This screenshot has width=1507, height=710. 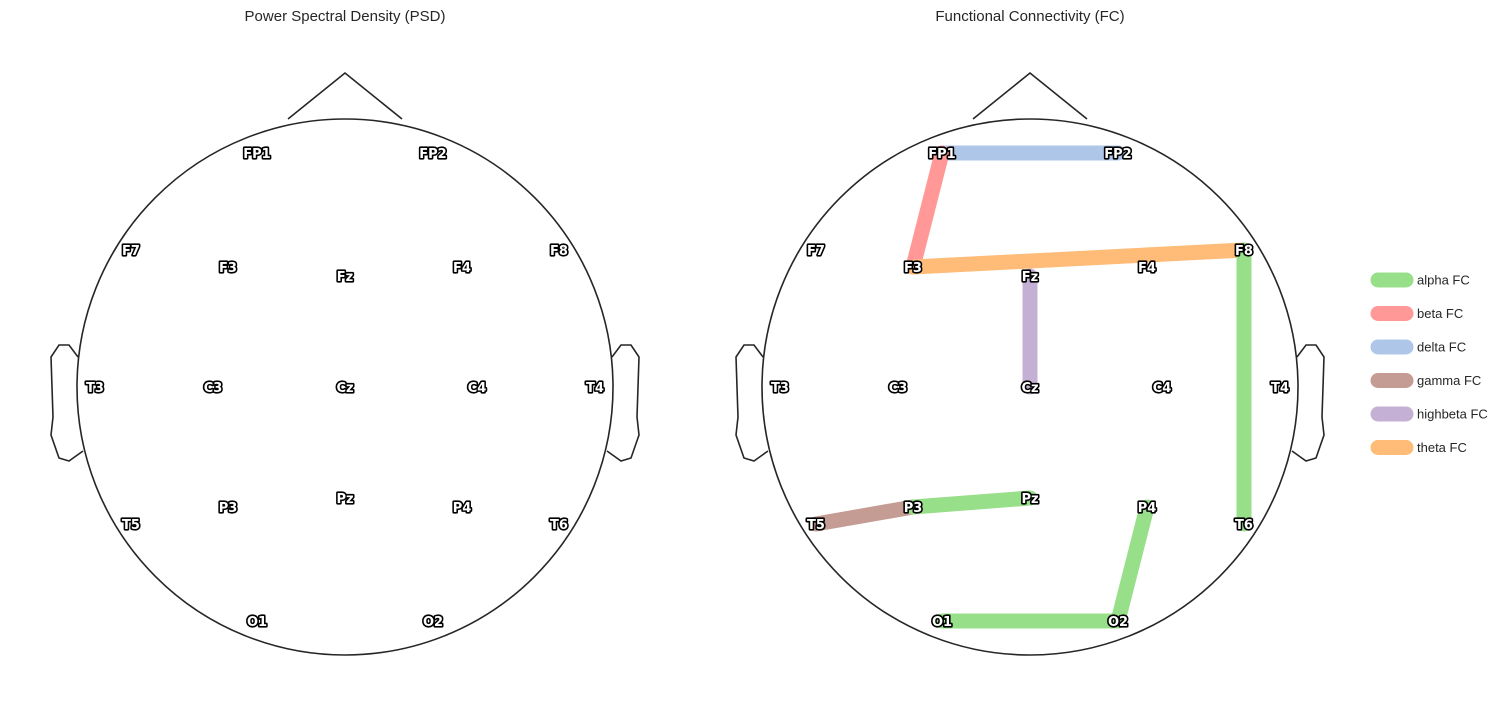 I want to click on psd-electrode-f4: F4, so click(x=462, y=268).